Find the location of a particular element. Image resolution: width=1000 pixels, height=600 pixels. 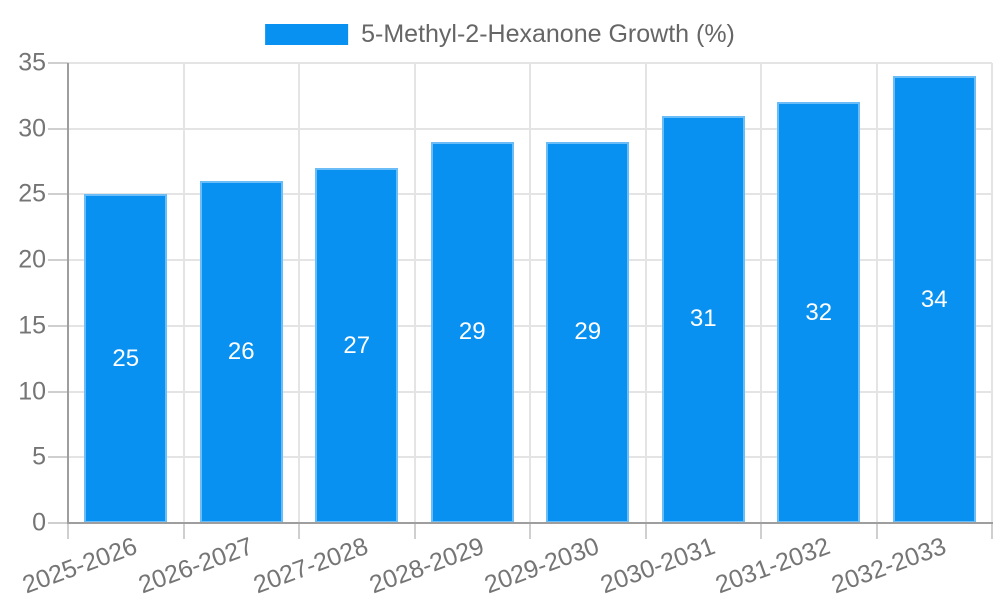

bar-value-label: 25 is located at coordinates (126, 358).